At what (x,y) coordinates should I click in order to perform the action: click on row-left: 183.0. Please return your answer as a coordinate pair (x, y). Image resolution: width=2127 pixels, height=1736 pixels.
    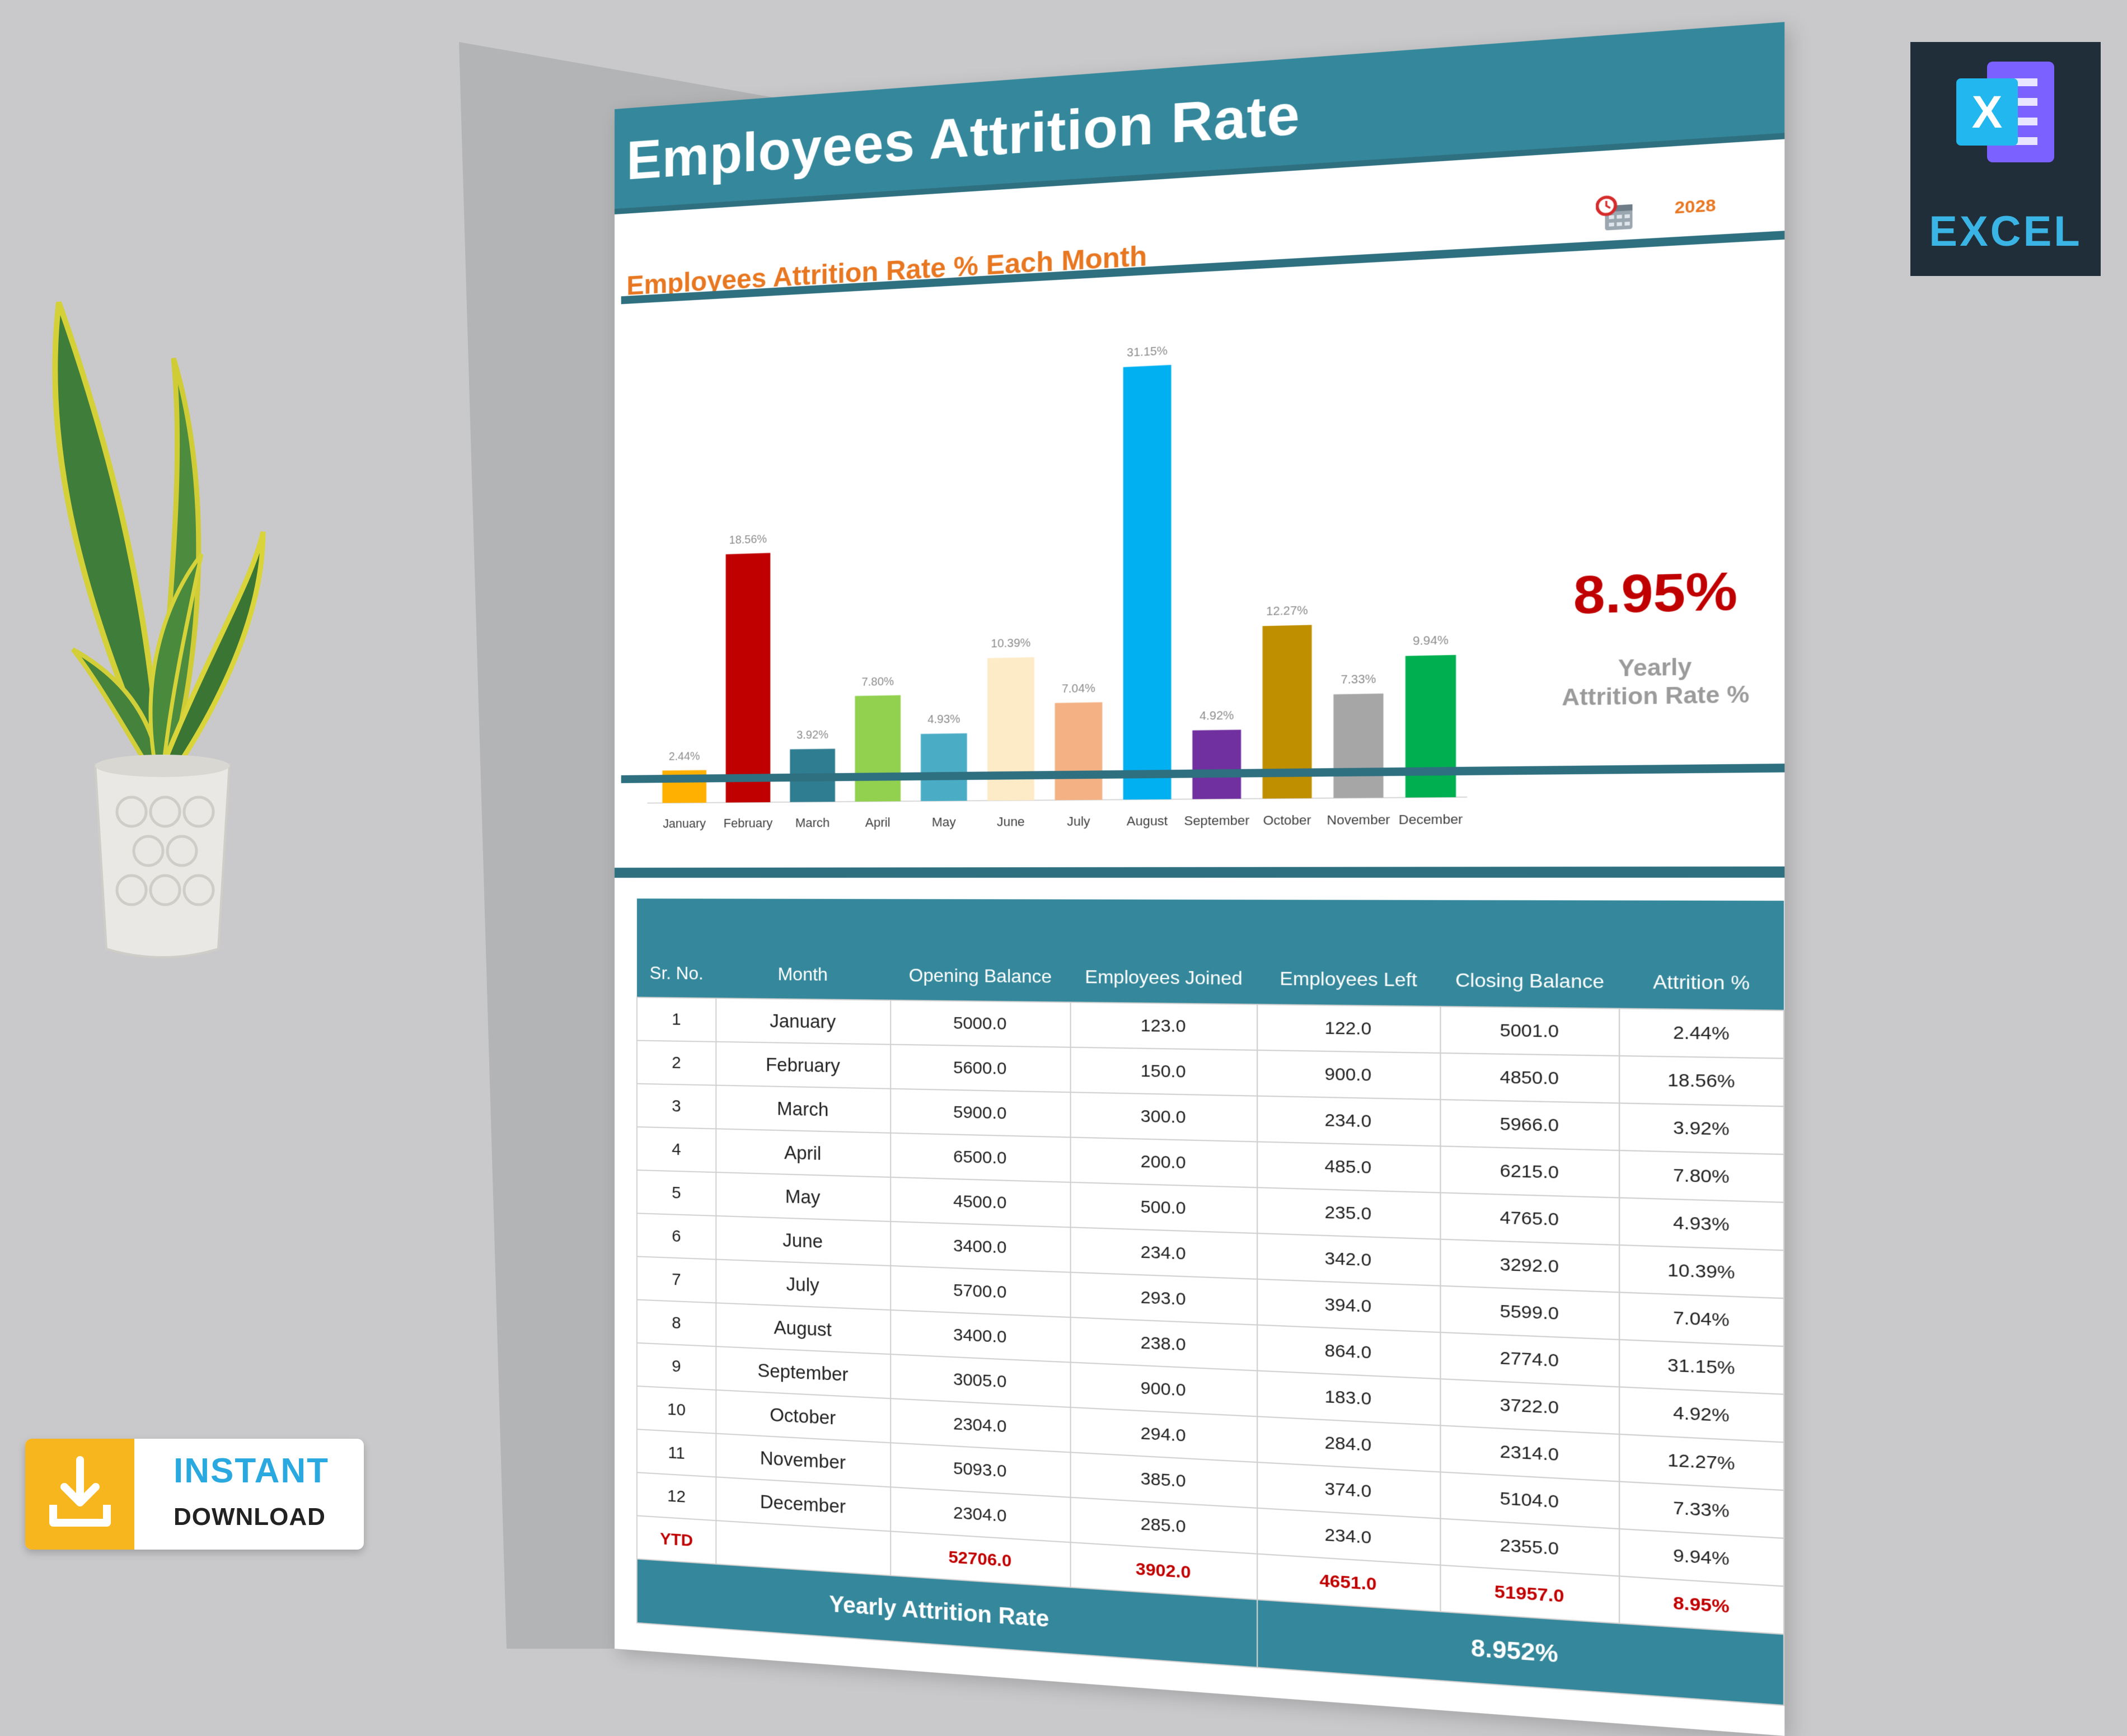
    Looking at the image, I should click on (1349, 1397).